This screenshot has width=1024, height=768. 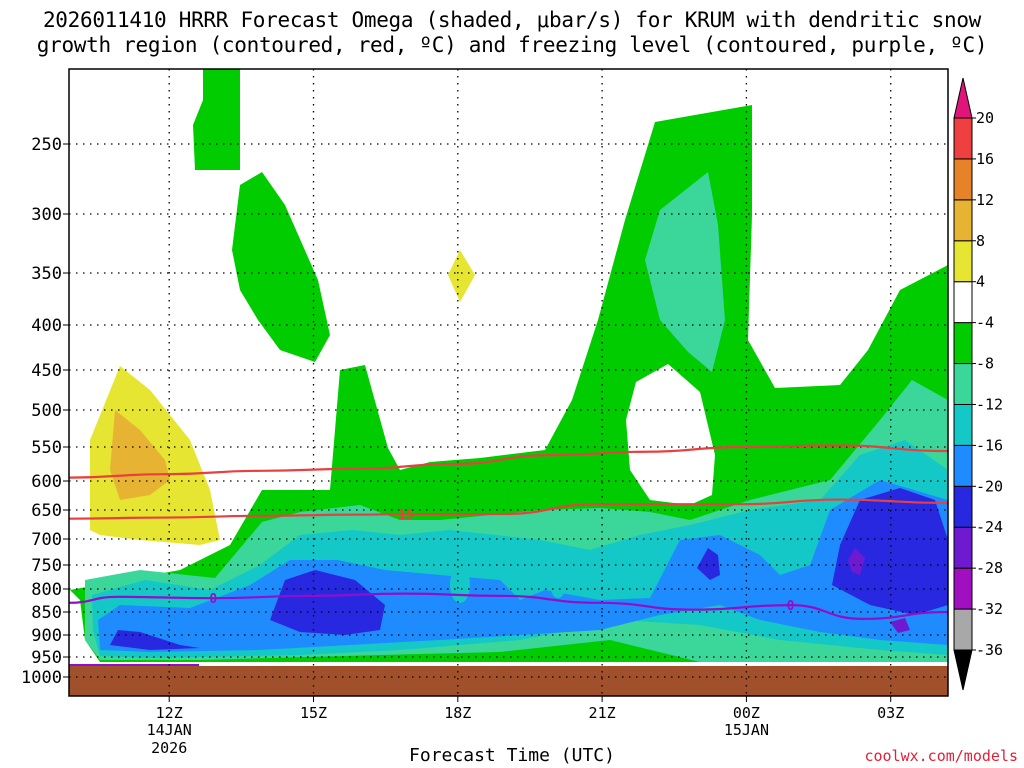 What do you see at coordinates (46, 215) in the screenshot?
I see `y-tick-label-300: 300` at bounding box center [46, 215].